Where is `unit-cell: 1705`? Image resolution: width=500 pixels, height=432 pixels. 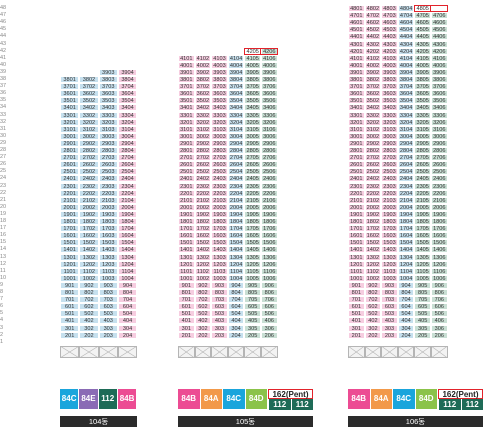
unit-cell: 1705 is located at coordinates (252, 229).